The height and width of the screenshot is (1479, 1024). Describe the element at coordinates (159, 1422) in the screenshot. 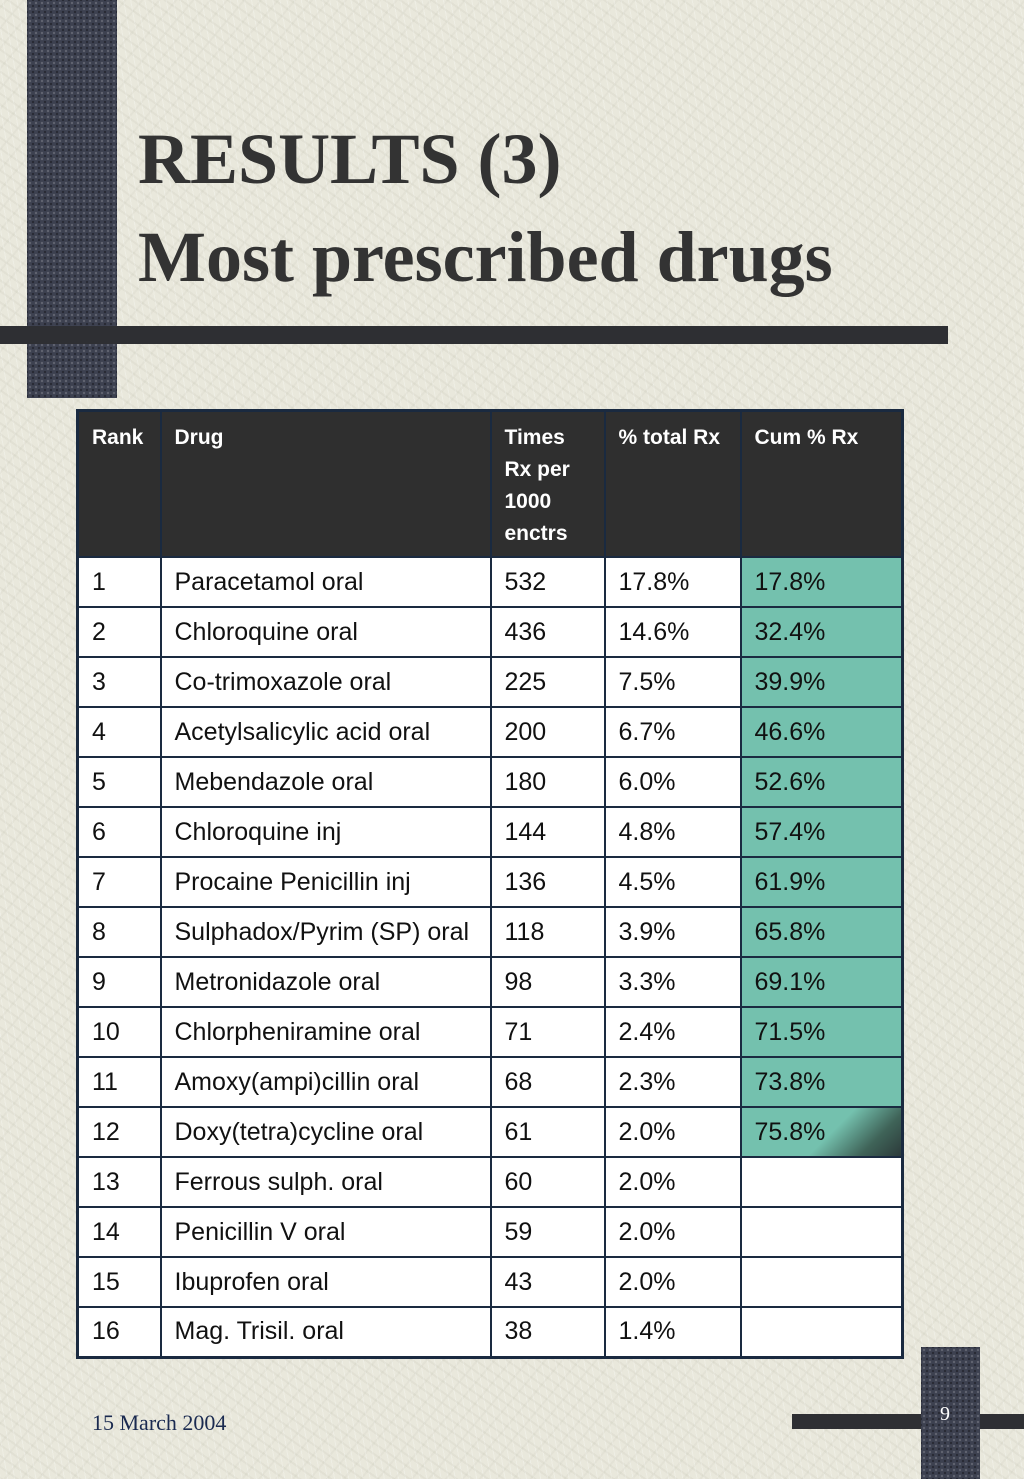

I see `slide-date: 15 March 2004` at that location.